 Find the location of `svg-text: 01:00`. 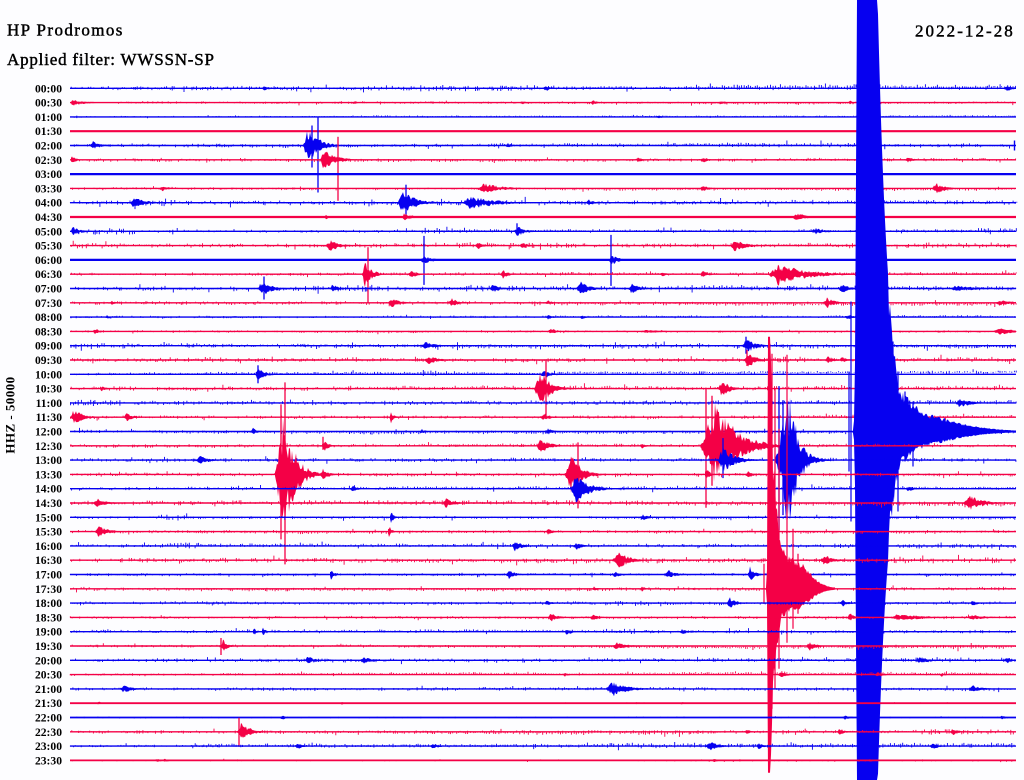

svg-text: 01:00 is located at coordinates (48, 117).